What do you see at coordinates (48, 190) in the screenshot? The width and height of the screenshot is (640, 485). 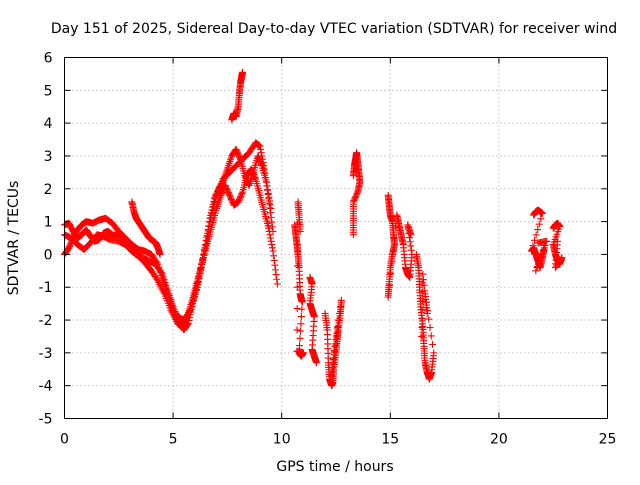 I see `y-tick-label: 2` at bounding box center [48, 190].